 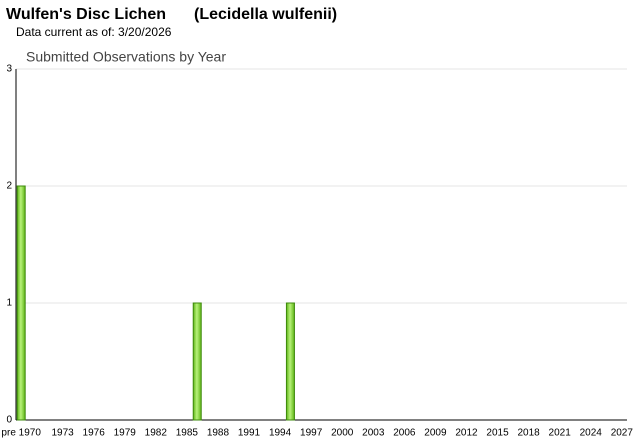 I want to click on x-tick-label: 2018, so click(x=528, y=433).